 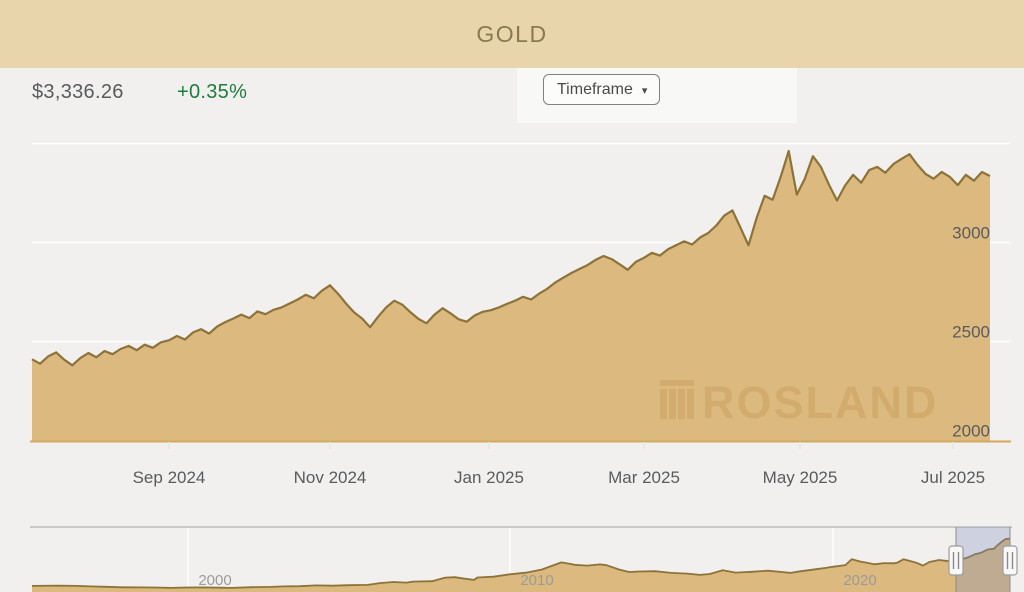 What do you see at coordinates (644, 477) in the screenshot?
I see `svg-text: Mar 2025` at bounding box center [644, 477].